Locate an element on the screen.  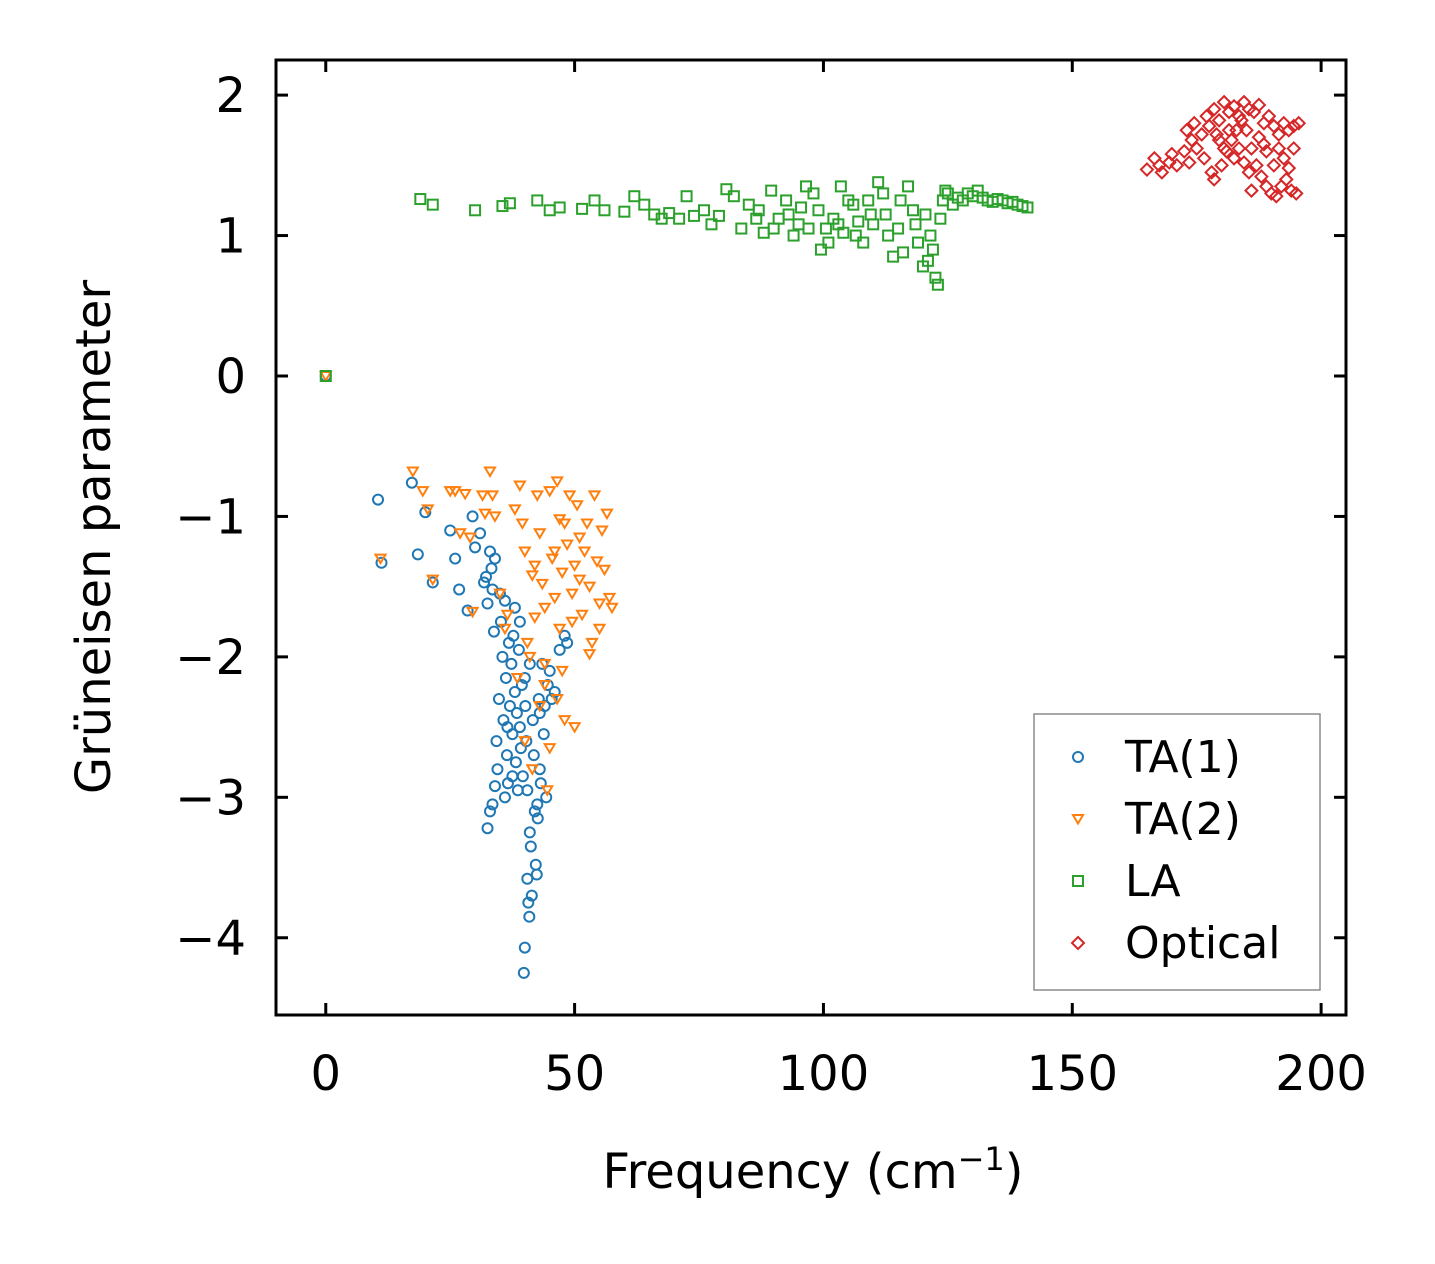
y-tick-label: 0 is located at coordinates (230, 377).